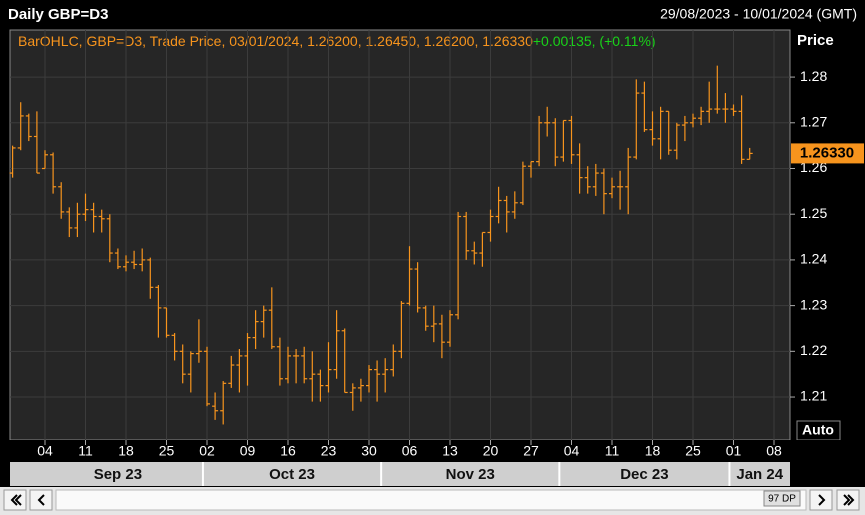 The height and width of the screenshot is (515, 865). I want to click on month-axis, so click(400, 474).